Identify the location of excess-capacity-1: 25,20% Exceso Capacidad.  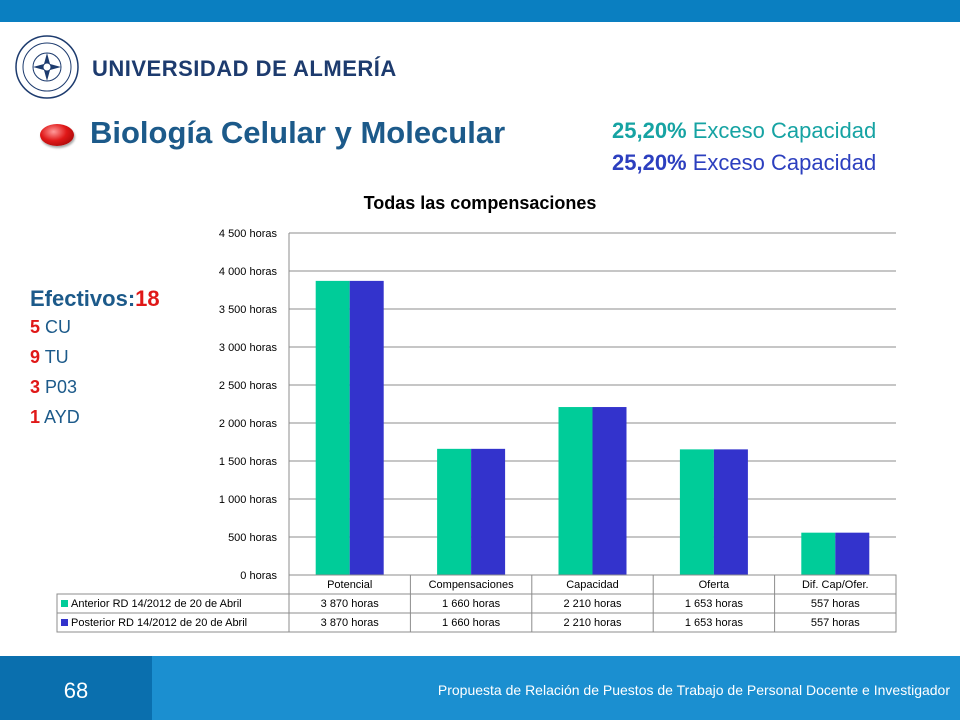
(744, 131).